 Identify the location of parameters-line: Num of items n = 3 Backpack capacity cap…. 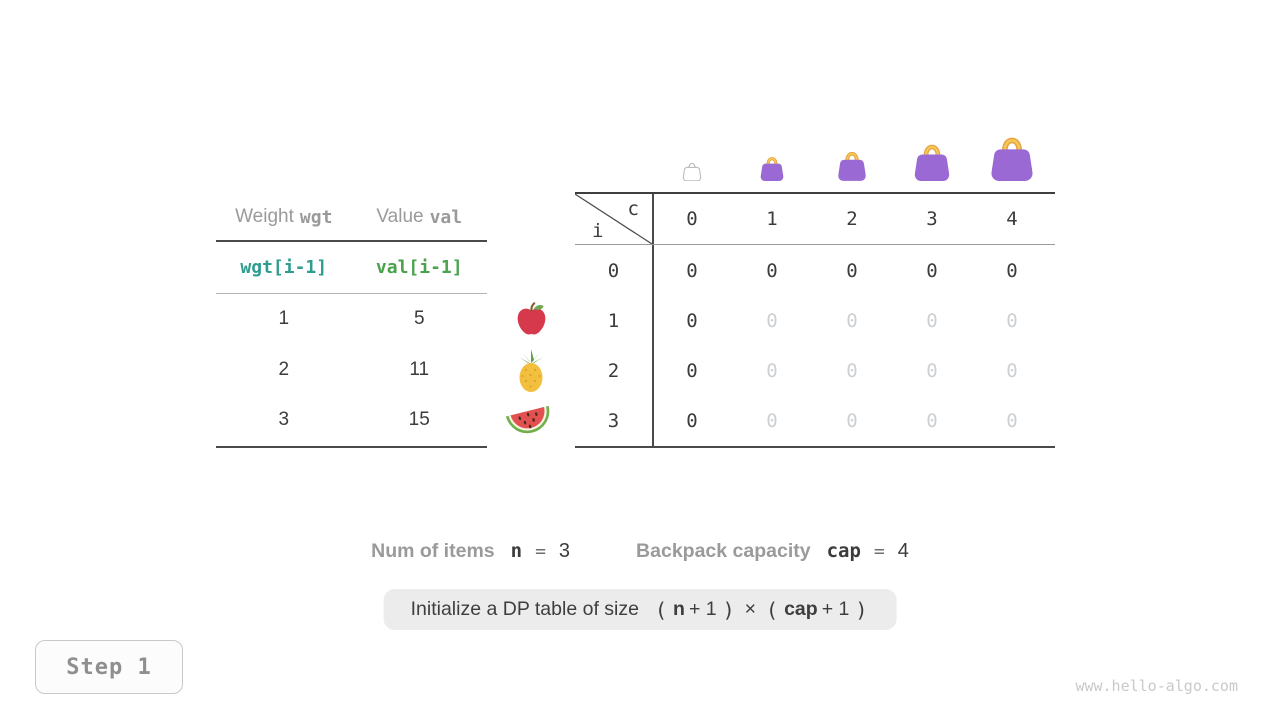
(640, 551).